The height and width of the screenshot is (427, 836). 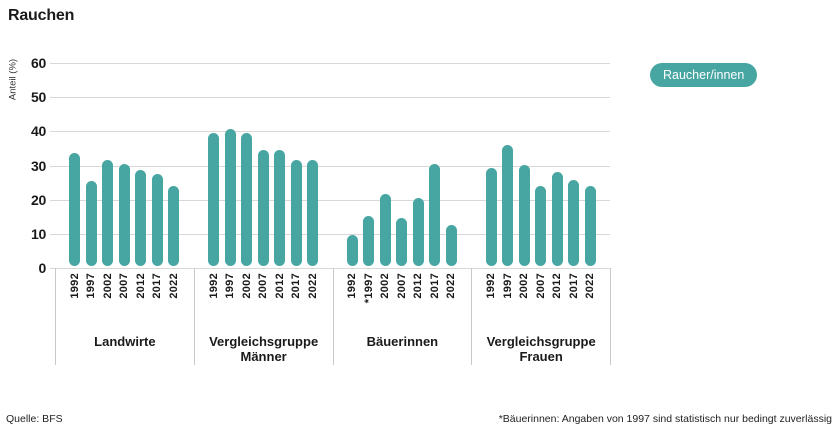 I want to click on group-panel-1: 1992 1997 2002 2007 2012 2017 2022 Landwirte, so click(x=124, y=214).